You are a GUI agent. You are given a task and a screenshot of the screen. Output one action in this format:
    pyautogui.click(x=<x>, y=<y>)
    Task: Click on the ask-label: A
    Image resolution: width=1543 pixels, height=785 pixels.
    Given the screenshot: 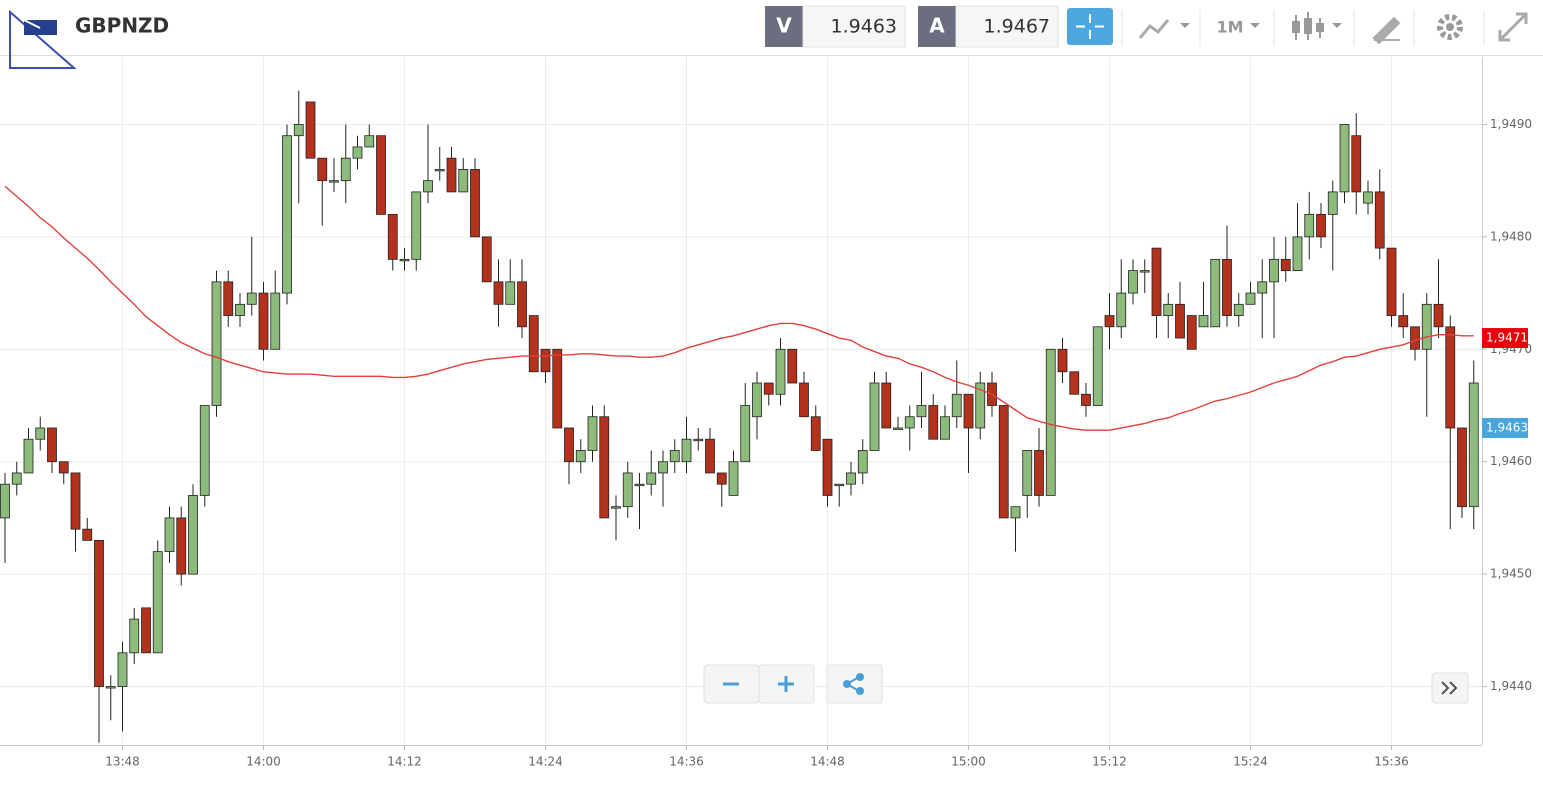 What is the action you would take?
    pyautogui.click(x=937, y=26)
    